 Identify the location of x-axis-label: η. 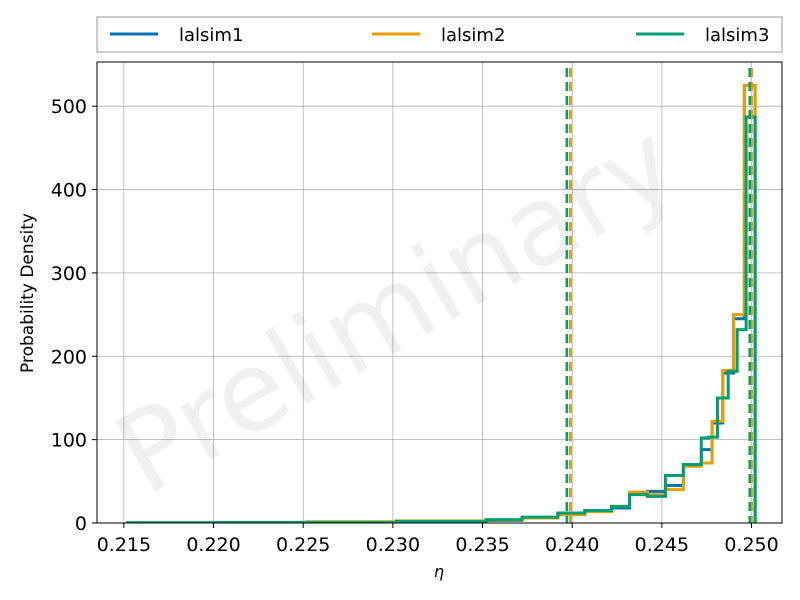
(439, 571).